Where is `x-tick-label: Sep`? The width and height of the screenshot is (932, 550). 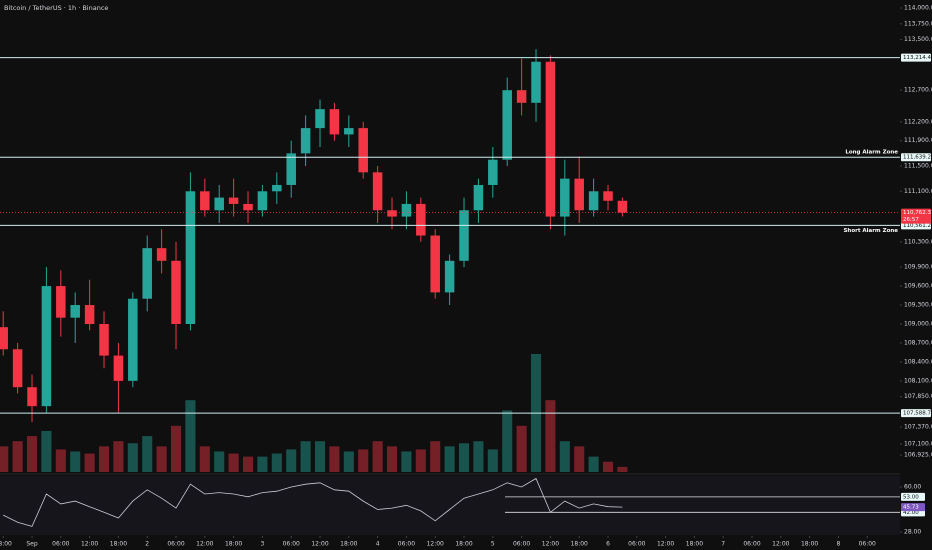
x-tick-label: Sep is located at coordinates (32, 544).